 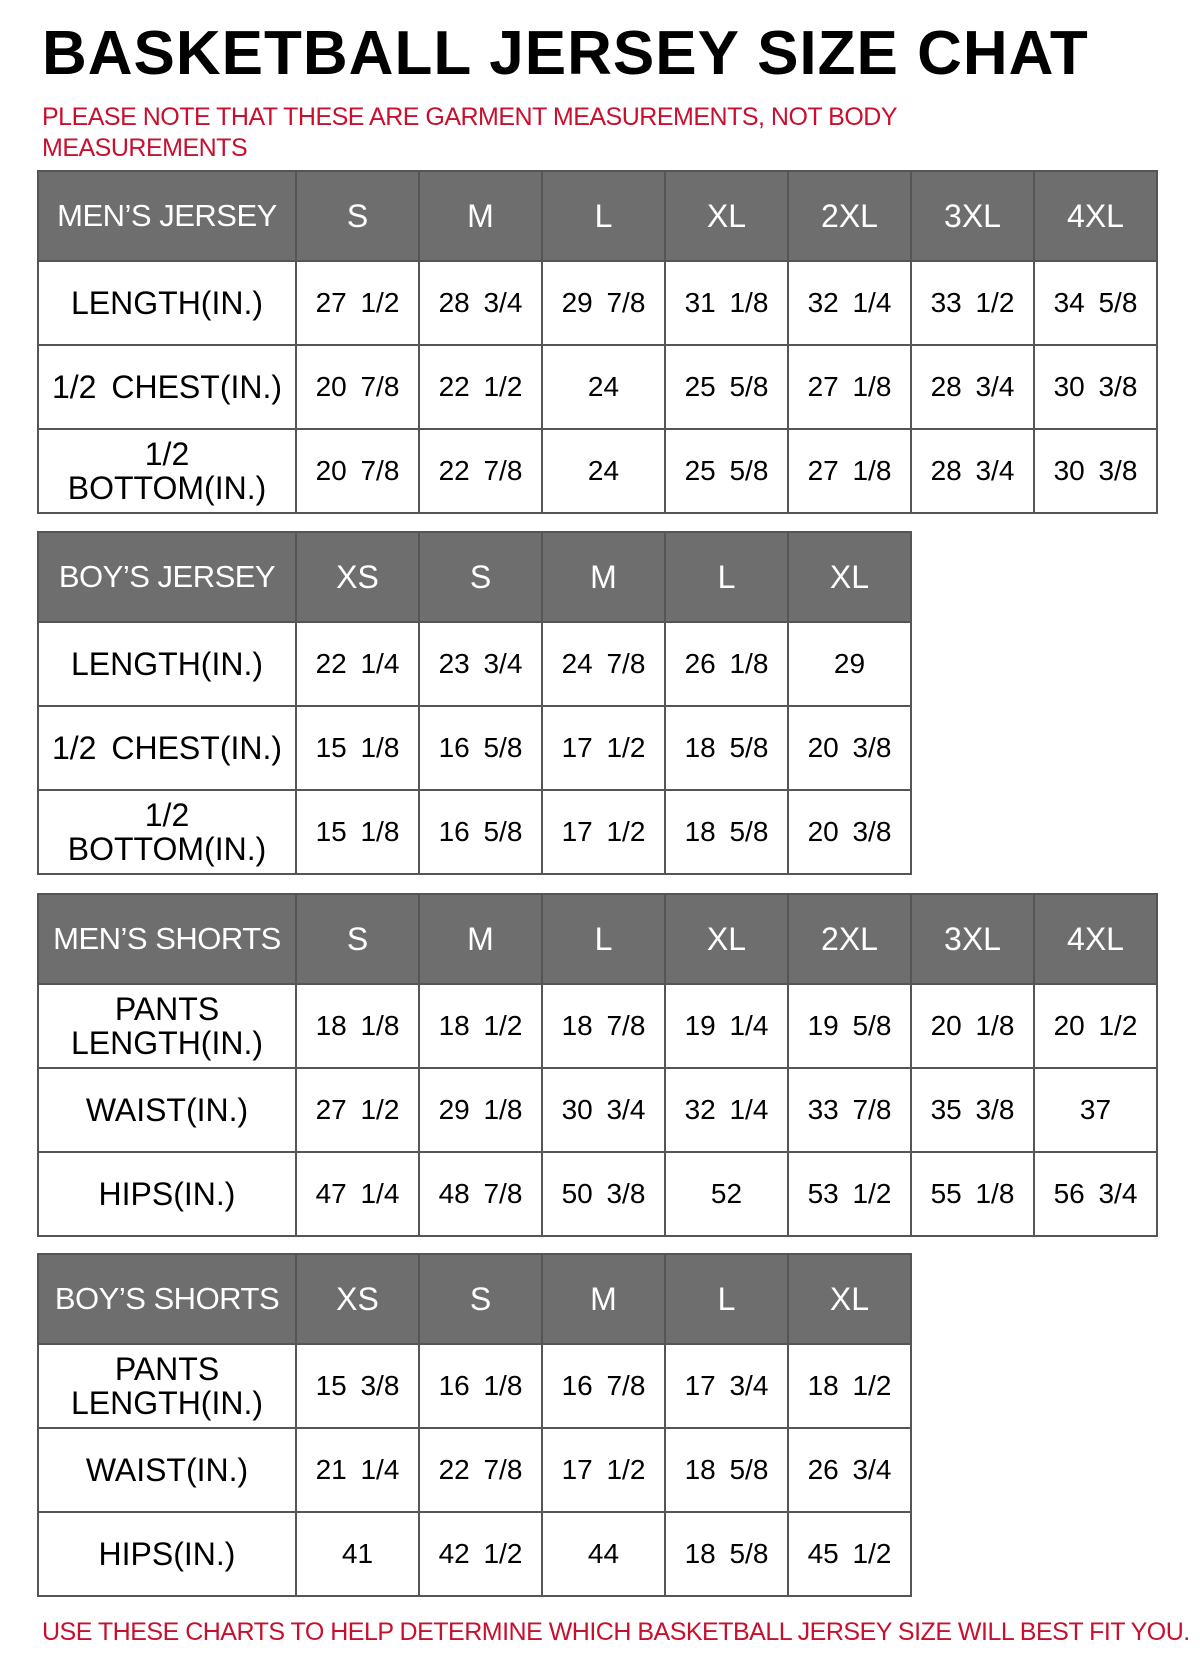 What do you see at coordinates (480, 1386) in the screenshot?
I see `measurement-cell: 16 1/8` at bounding box center [480, 1386].